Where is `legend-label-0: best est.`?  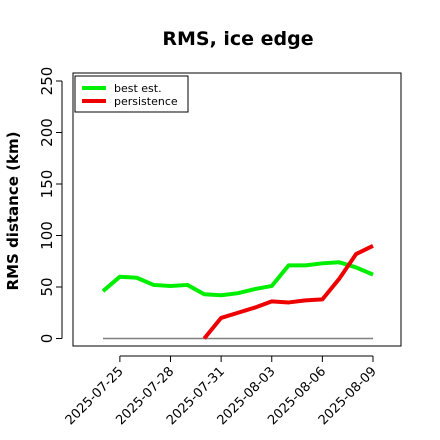
legend-label-0: best est. is located at coordinates (138, 88).